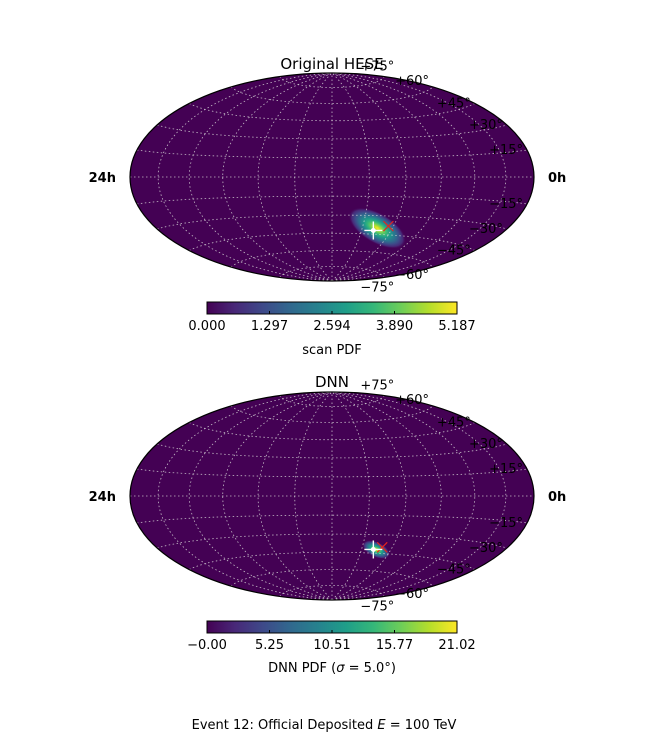 The height and width of the screenshot is (756, 648). What do you see at coordinates (456, 326) in the screenshot?
I see `colorbar-tick-label: 5.187` at bounding box center [456, 326].